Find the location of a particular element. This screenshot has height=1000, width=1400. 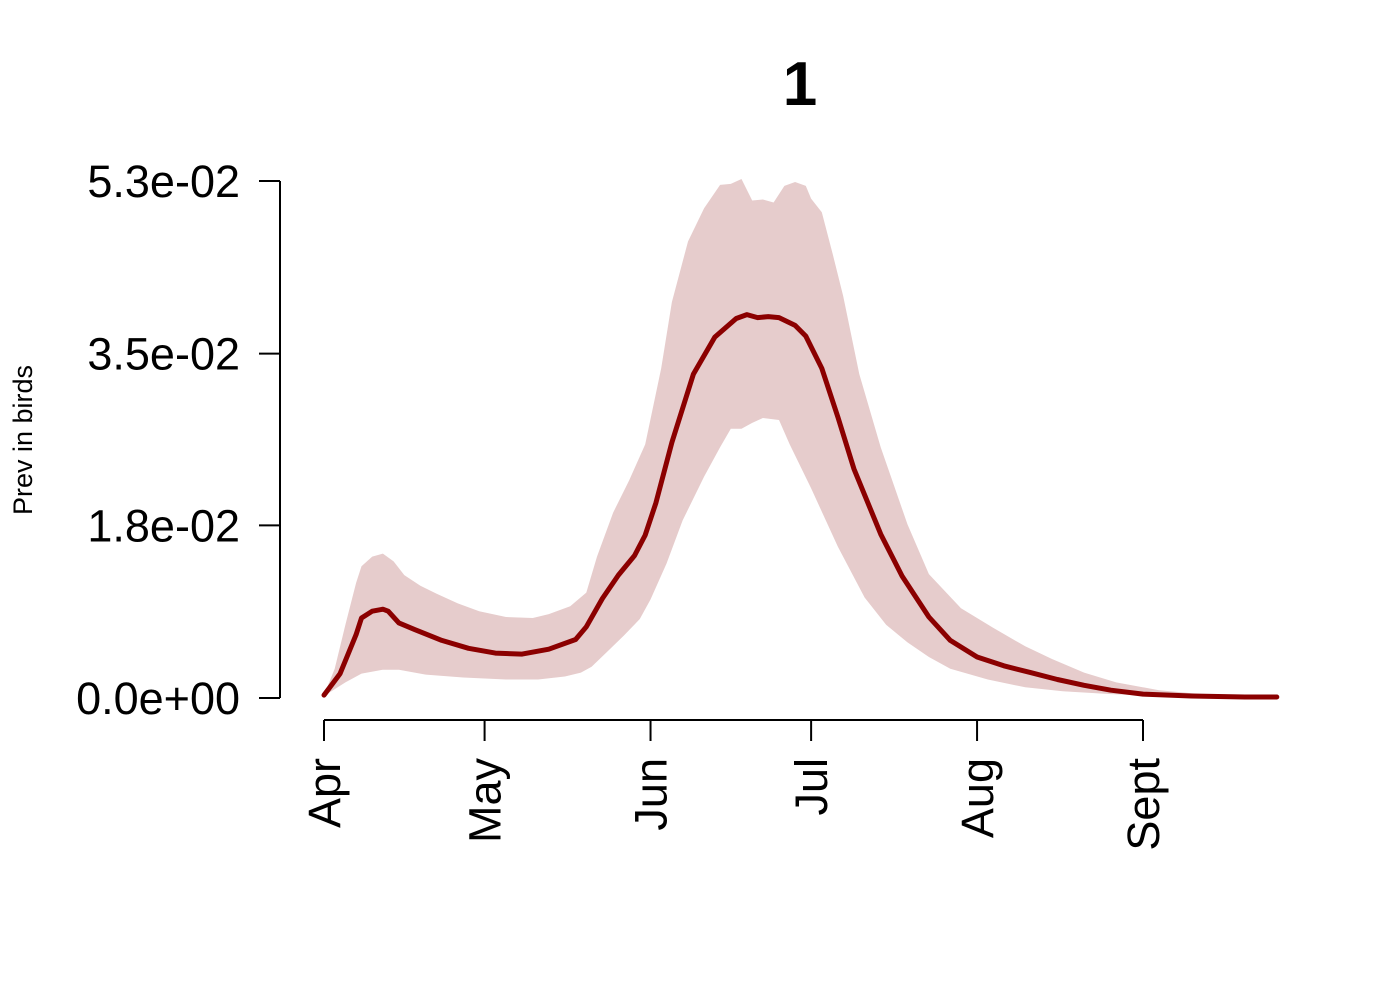

y-axis-label: Prev in birds is located at coordinates (23, 440).